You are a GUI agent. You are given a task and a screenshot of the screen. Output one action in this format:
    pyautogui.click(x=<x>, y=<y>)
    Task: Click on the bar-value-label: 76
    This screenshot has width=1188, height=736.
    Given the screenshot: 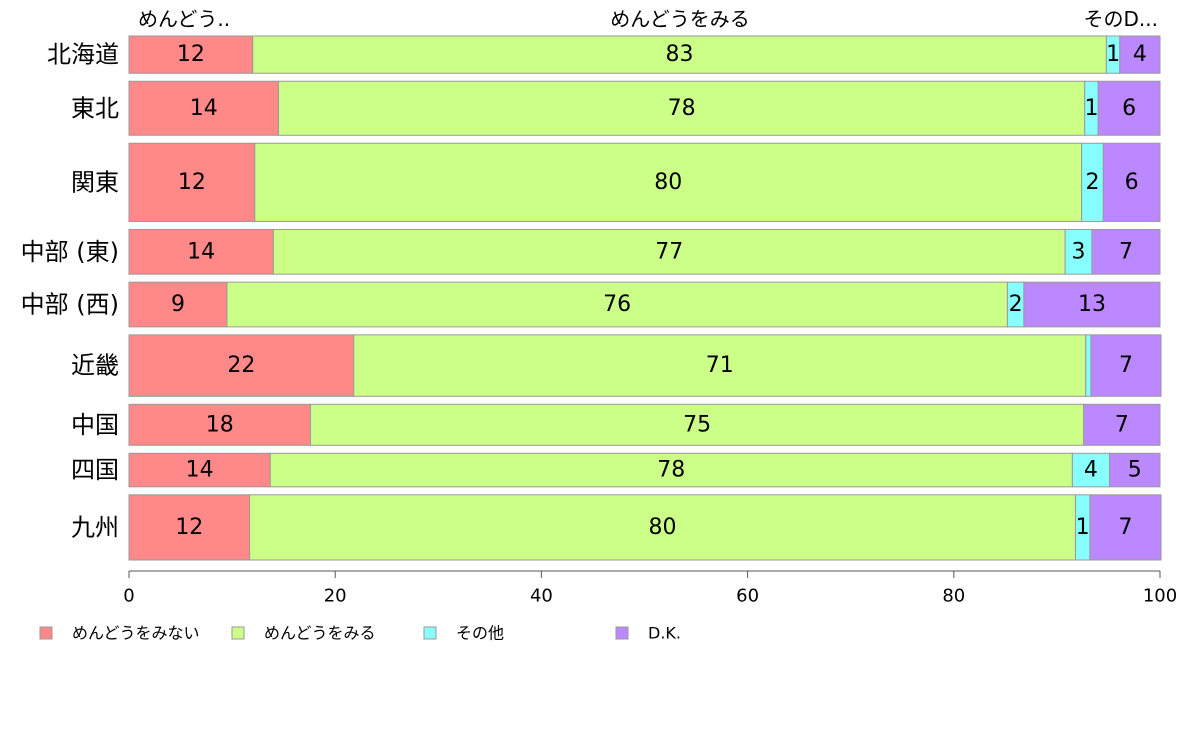 What is the action you would take?
    pyautogui.click(x=617, y=304)
    